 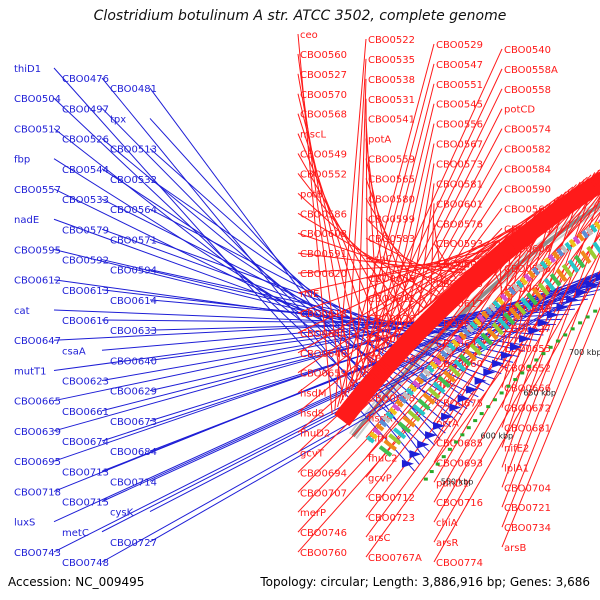 I want to click on gene-label-forward: CBO0723, so click(x=391, y=518).